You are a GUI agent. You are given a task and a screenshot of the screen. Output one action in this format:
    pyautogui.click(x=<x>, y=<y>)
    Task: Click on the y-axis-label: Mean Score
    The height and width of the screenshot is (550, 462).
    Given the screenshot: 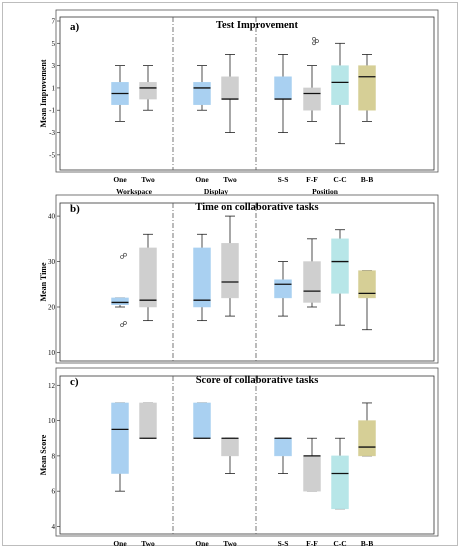 What is the action you would take?
    pyautogui.click(x=43, y=454)
    